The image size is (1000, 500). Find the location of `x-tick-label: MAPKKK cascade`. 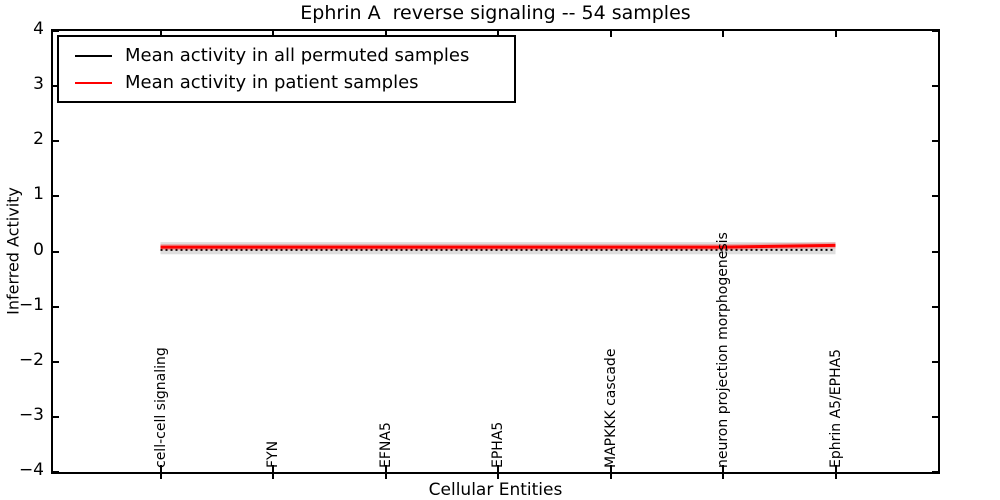

x-tick-label: MAPKKK cascade is located at coordinates (610, 408).